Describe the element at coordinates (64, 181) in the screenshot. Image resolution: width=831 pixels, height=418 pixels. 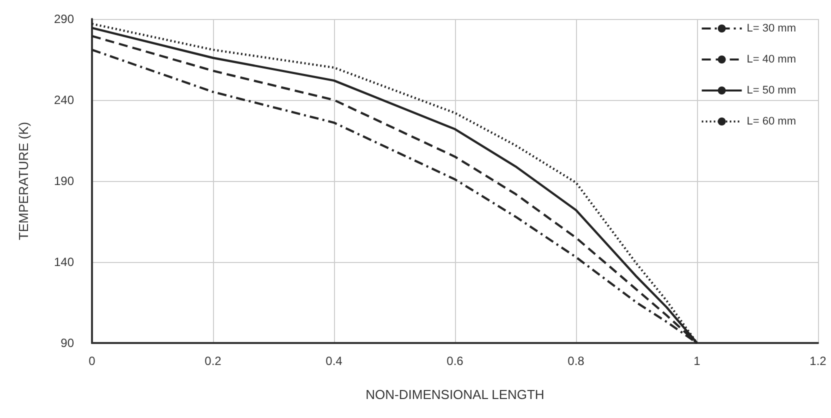
I see `y-tick-label: 190` at that location.